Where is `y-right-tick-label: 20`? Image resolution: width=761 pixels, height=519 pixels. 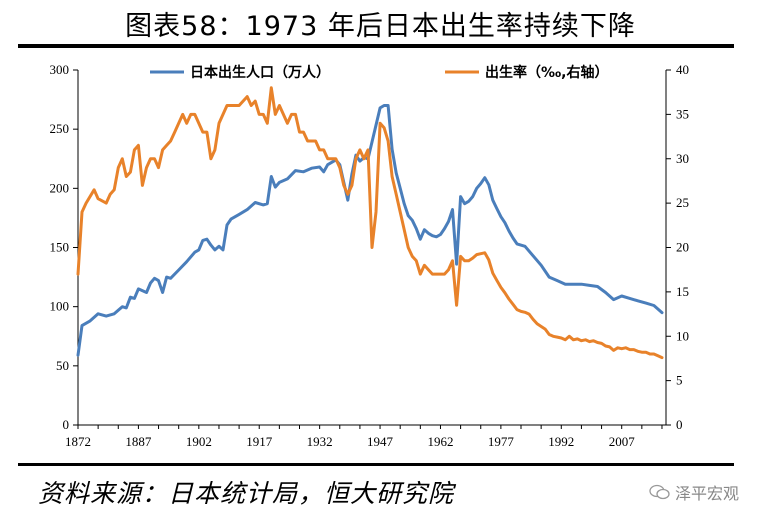 y-right-tick-label: 20 is located at coordinates (682, 247).